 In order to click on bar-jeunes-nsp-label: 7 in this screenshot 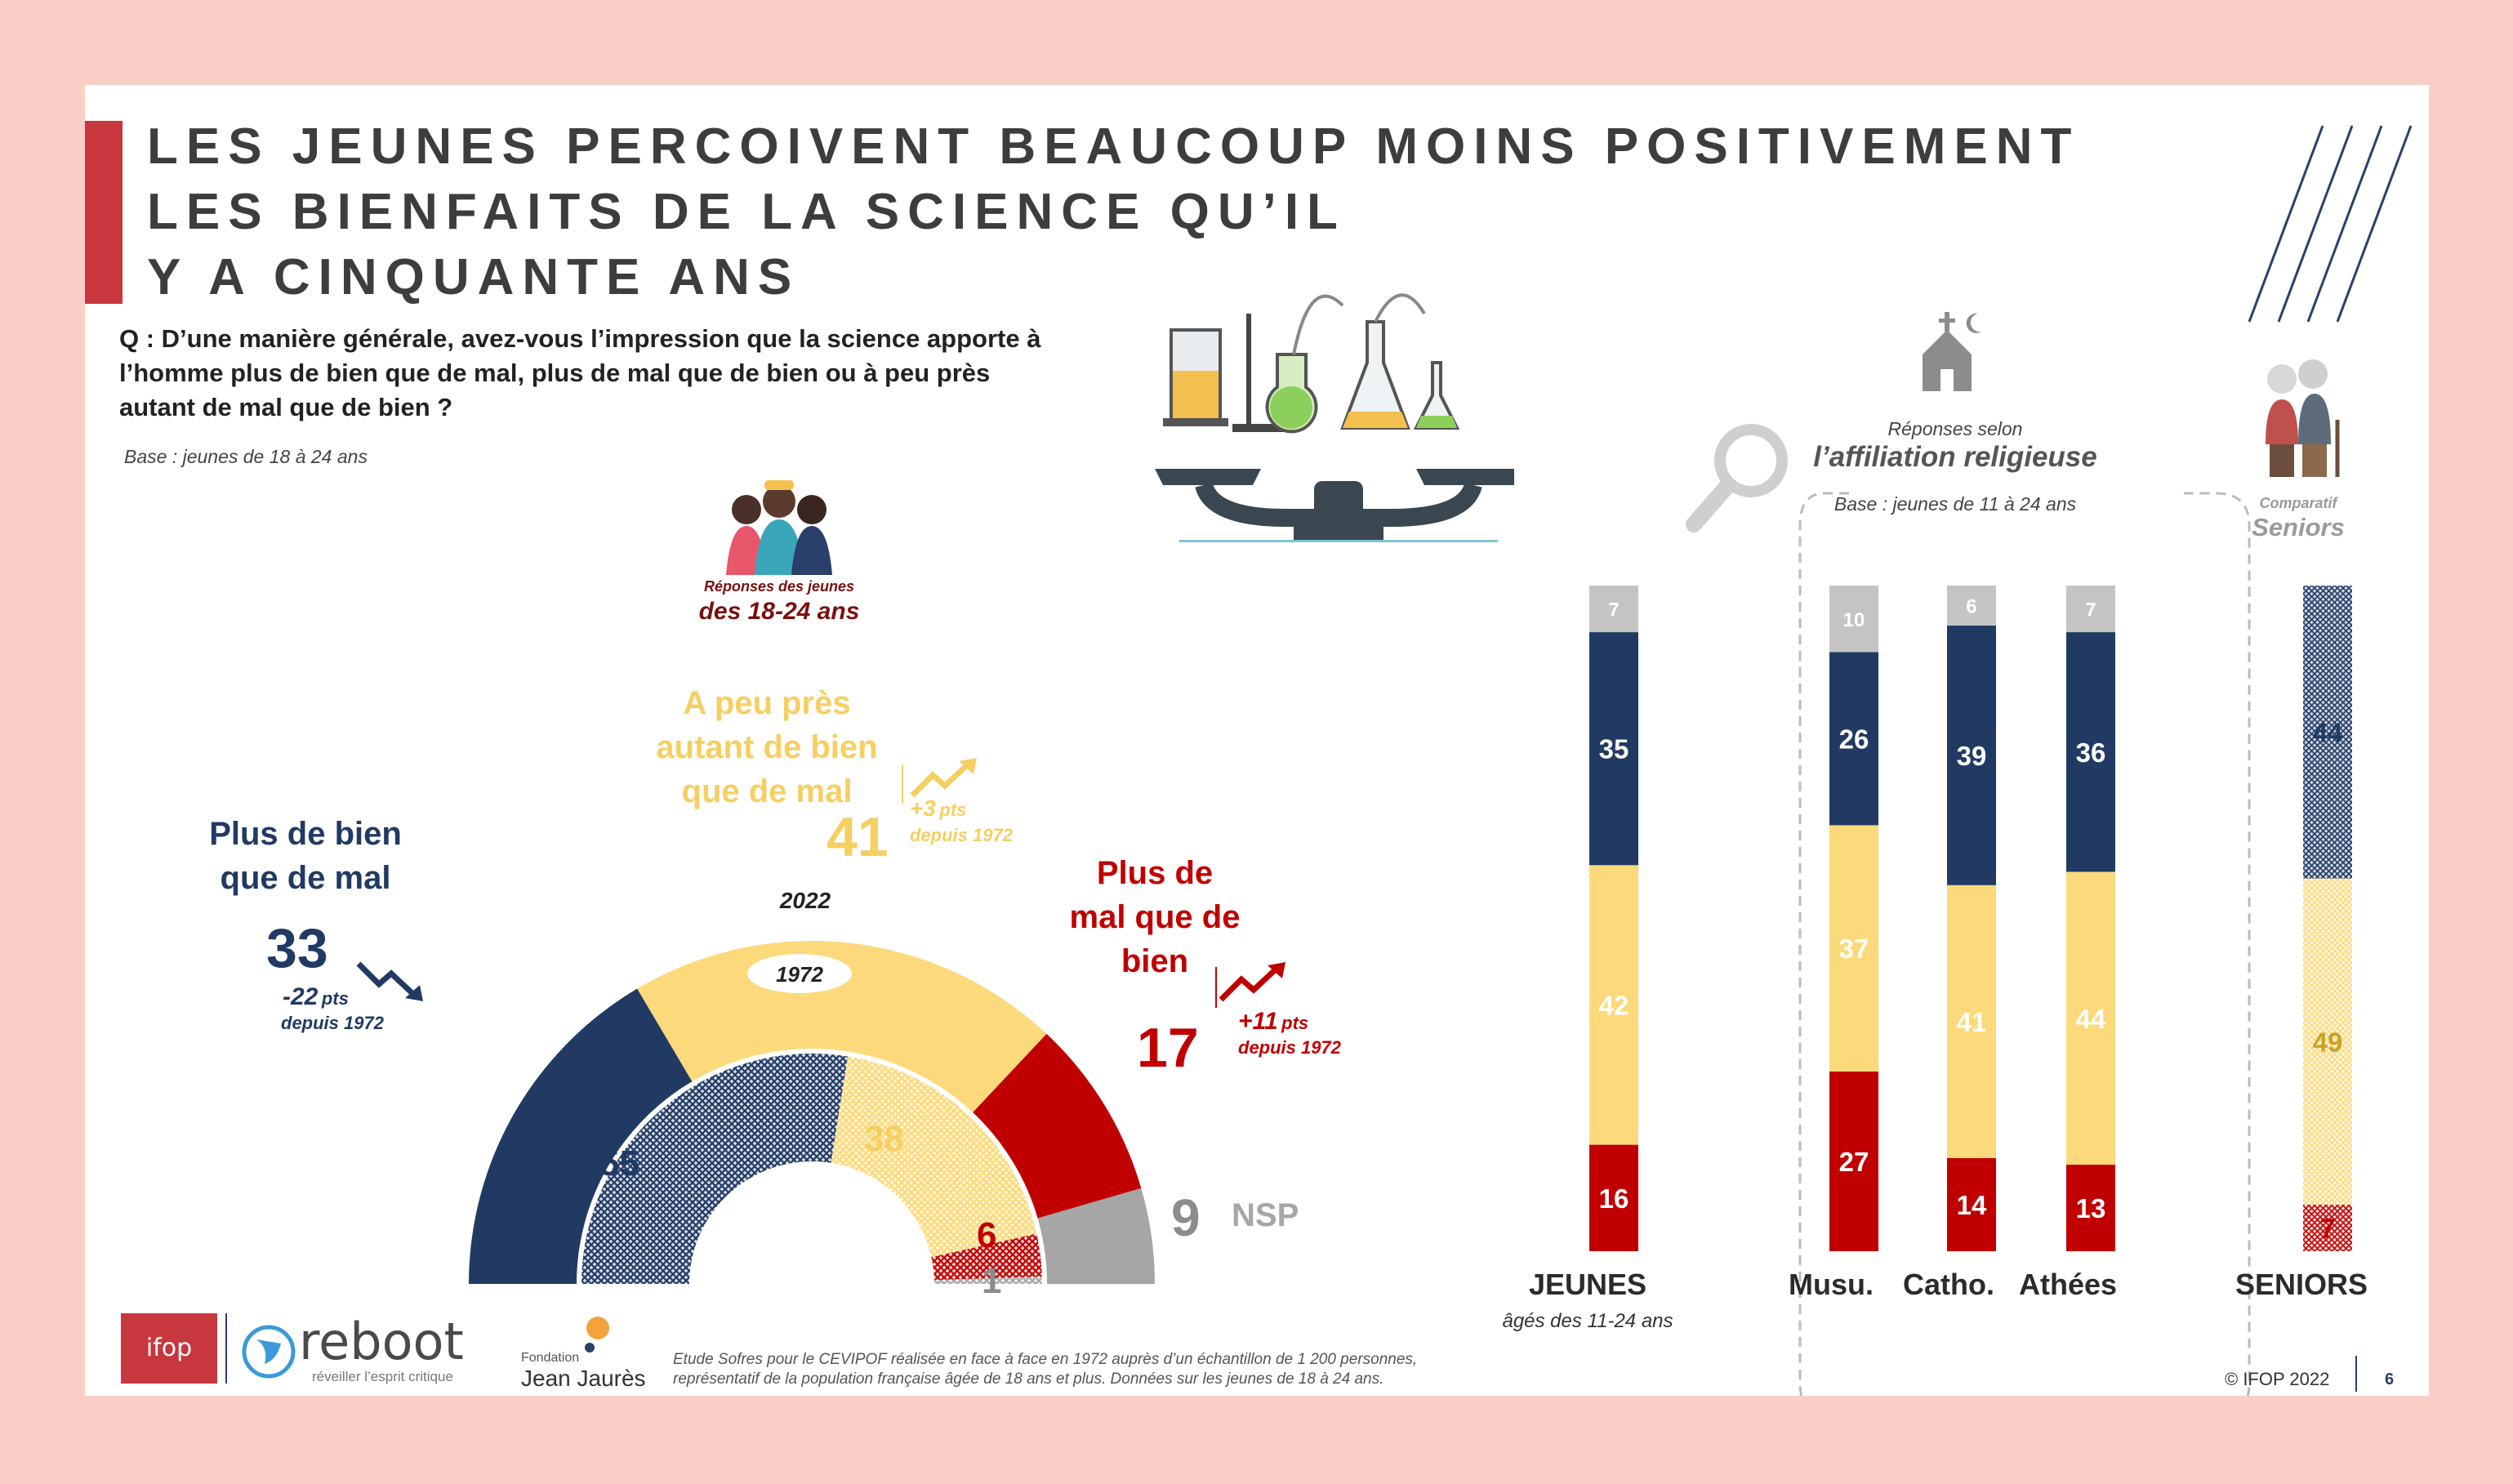, I will do `click(1613, 611)`.